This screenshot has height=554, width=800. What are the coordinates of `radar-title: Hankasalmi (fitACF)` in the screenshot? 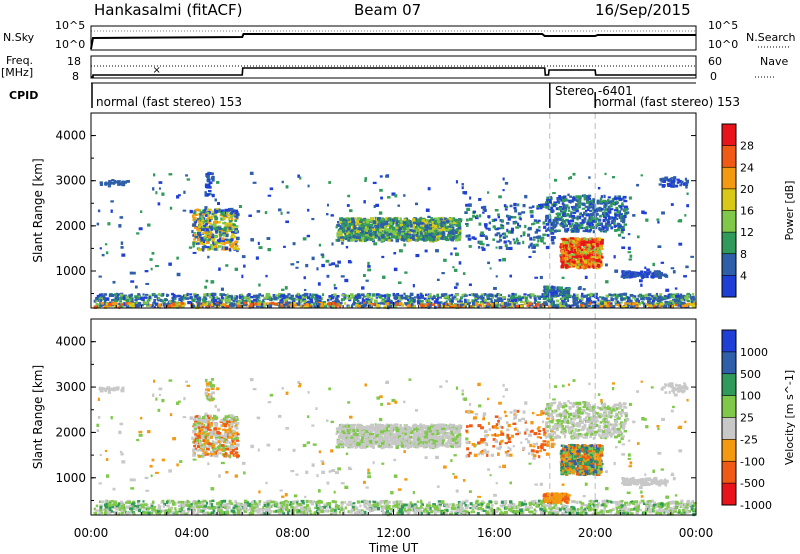 It's located at (168, 10).